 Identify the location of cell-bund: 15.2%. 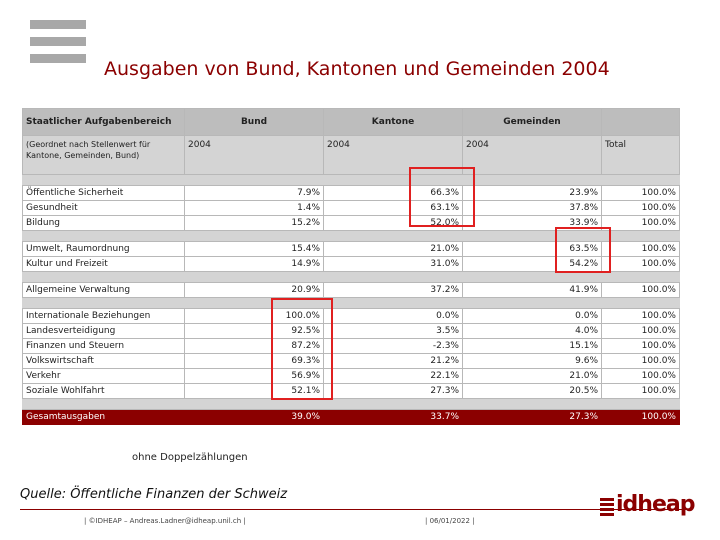
(254, 223).